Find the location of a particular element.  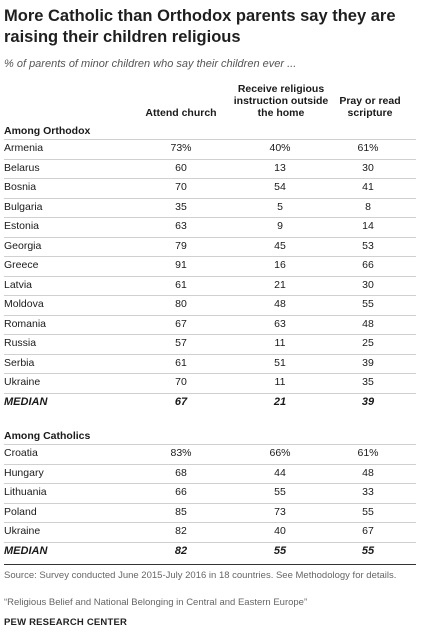

value-cell: 14 is located at coordinates (368, 226).